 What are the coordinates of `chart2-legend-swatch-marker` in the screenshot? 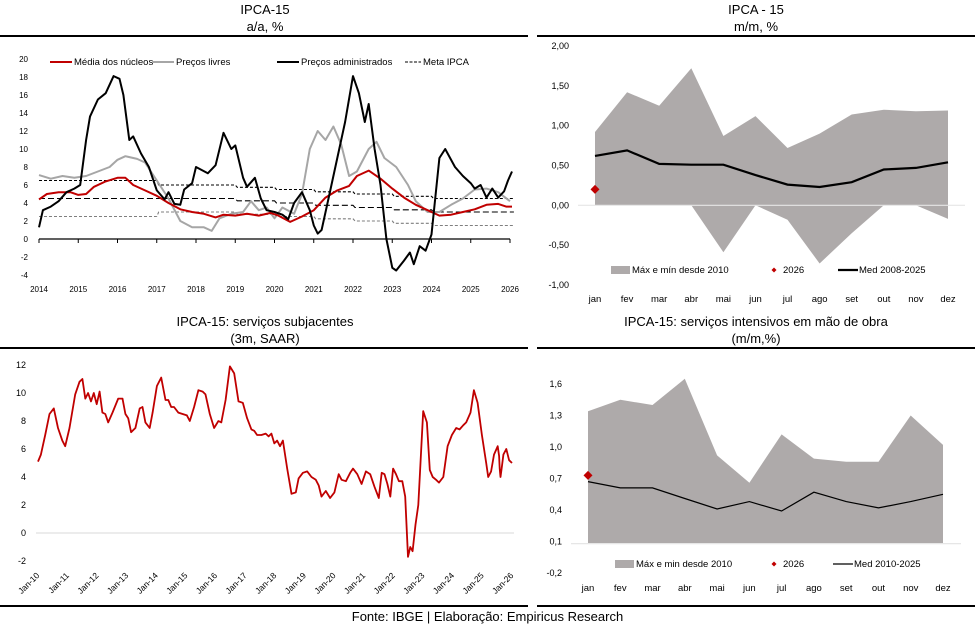 It's located at (774, 270).